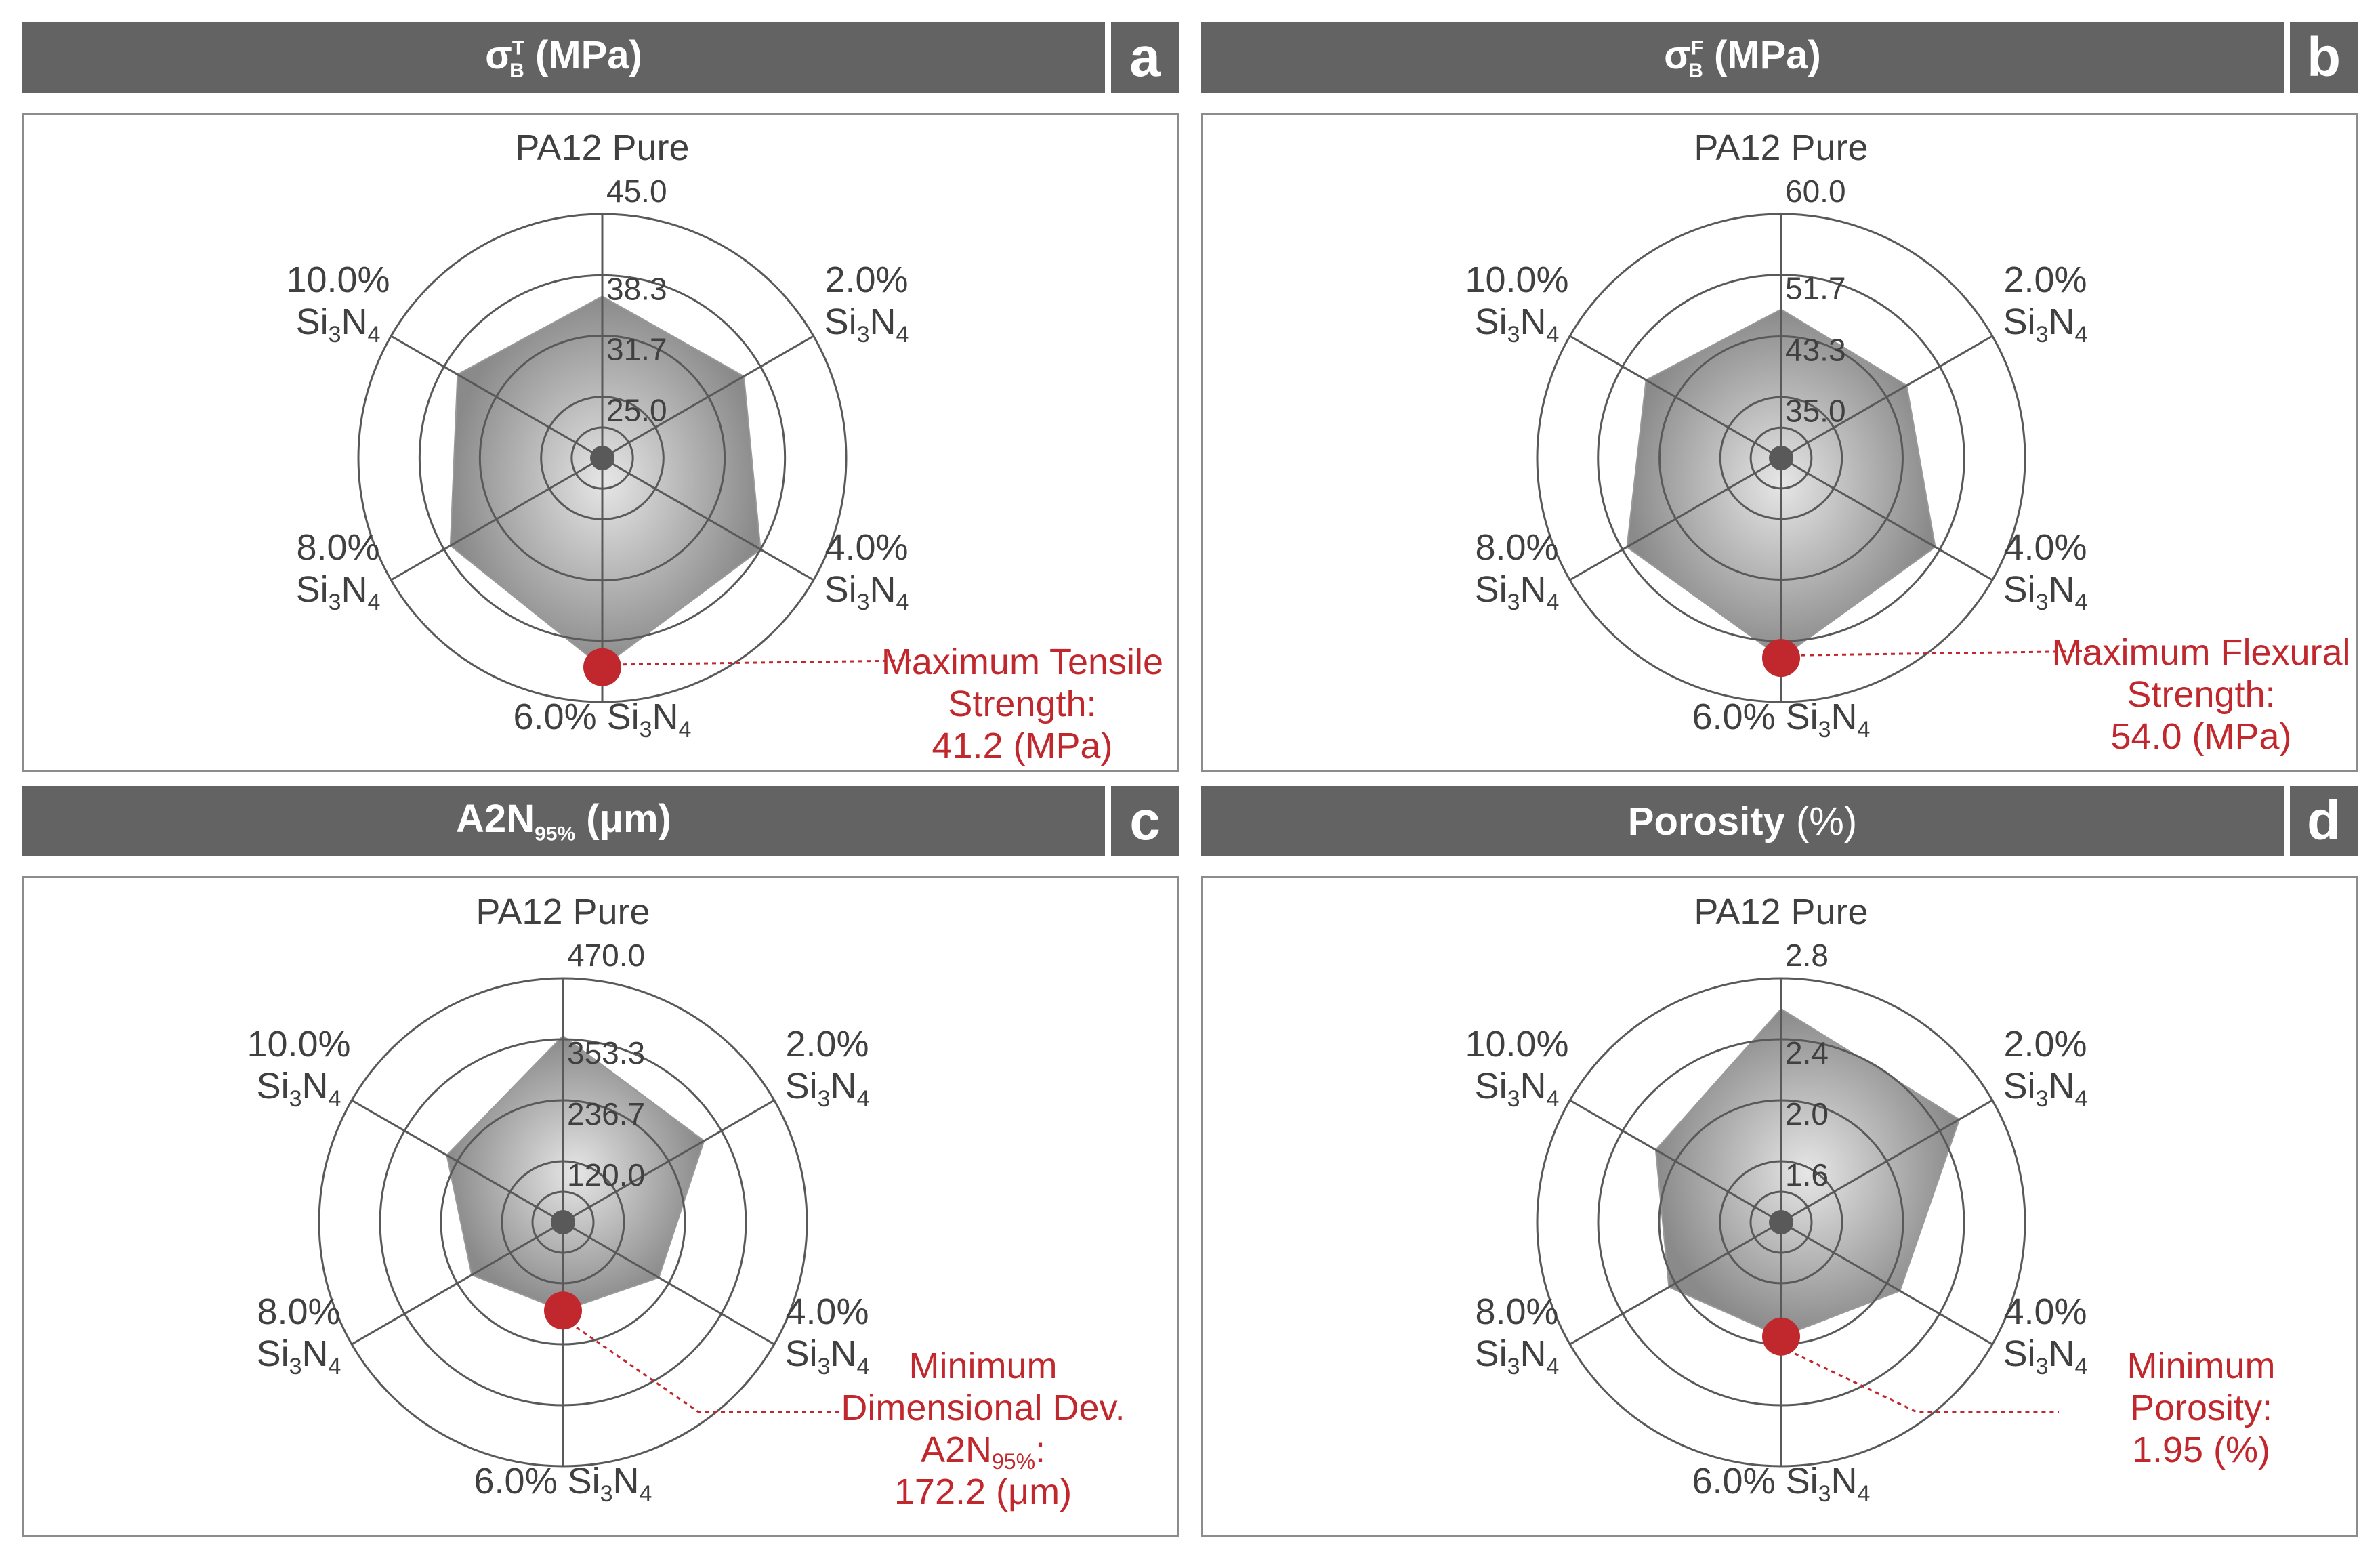 The height and width of the screenshot is (1559, 2380). What do you see at coordinates (2324, 58) in the screenshot?
I see `panel-b-letter: b` at bounding box center [2324, 58].